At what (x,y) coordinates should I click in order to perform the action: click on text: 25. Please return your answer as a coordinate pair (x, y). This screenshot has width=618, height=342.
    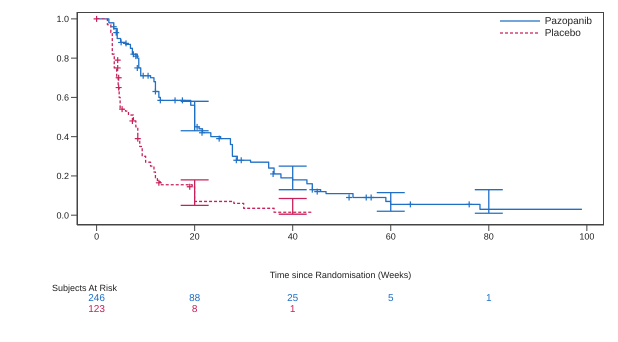
    Looking at the image, I should click on (293, 298).